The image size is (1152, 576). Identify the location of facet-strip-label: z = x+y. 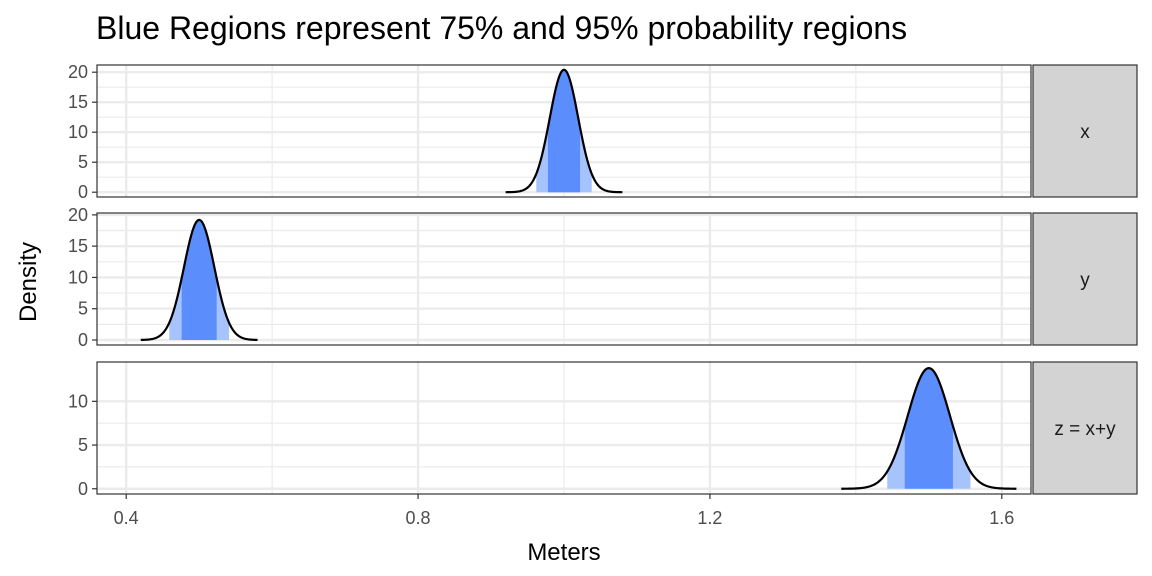
(1085, 429).